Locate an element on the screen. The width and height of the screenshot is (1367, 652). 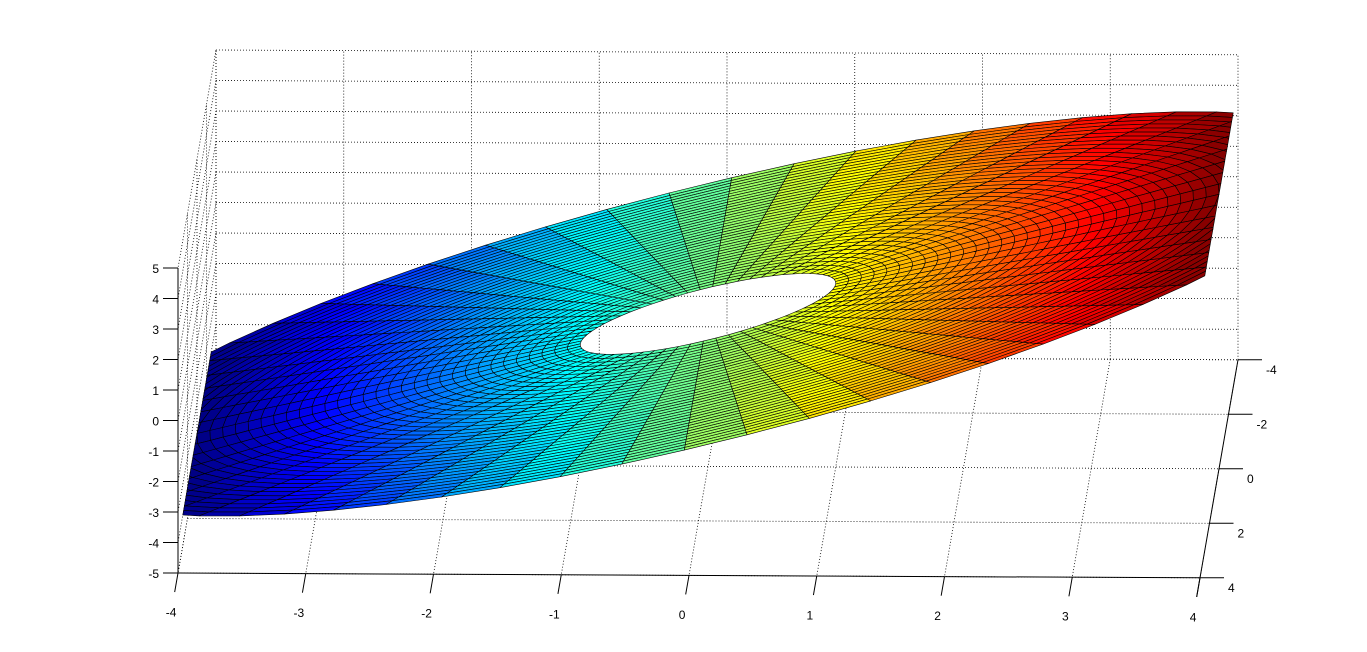
x-tick-label: 1 is located at coordinates (810, 616).